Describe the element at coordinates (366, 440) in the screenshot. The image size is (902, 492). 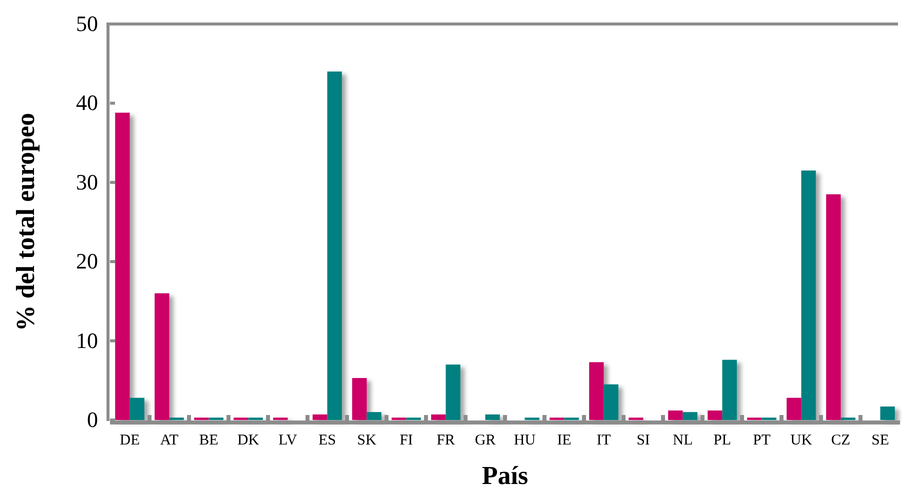
I see `x-tick-label: SK` at that location.